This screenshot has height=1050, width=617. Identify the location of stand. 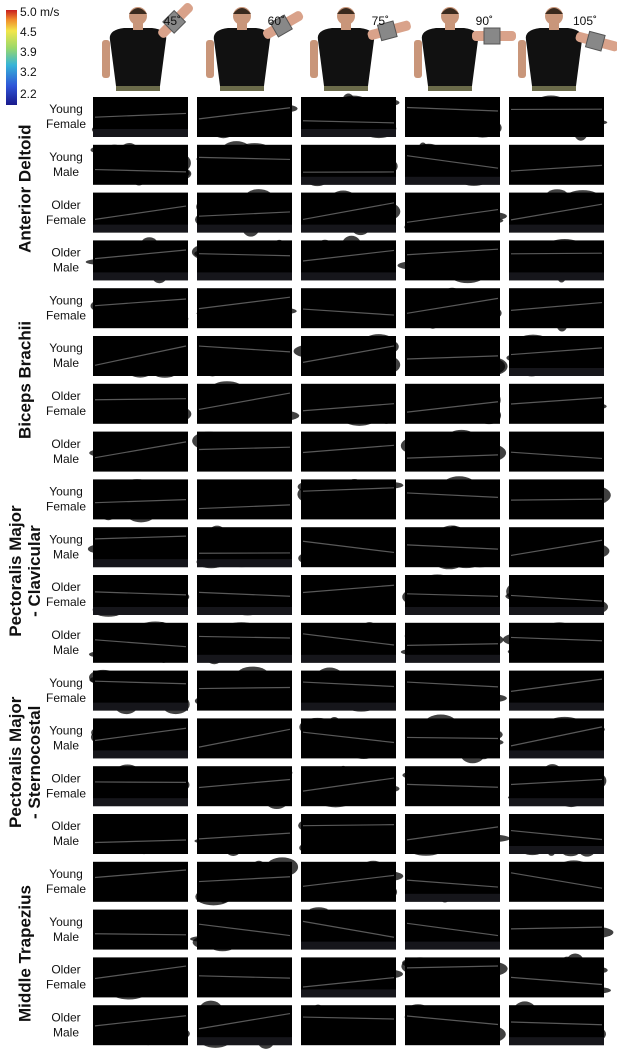
(450, 87).